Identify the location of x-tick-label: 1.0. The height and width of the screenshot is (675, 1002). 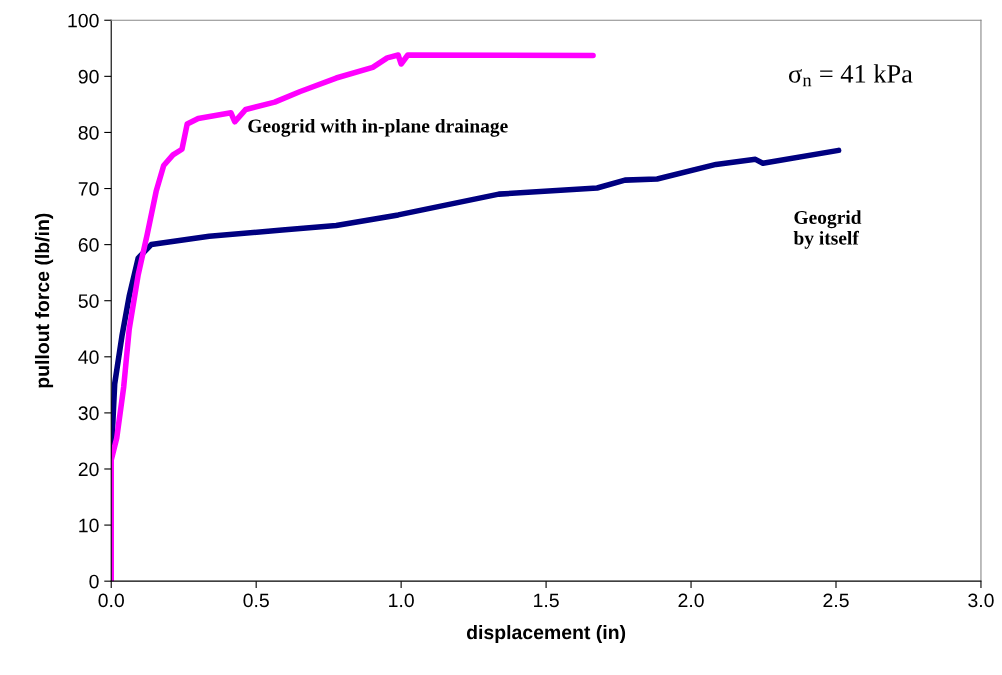
(401, 600).